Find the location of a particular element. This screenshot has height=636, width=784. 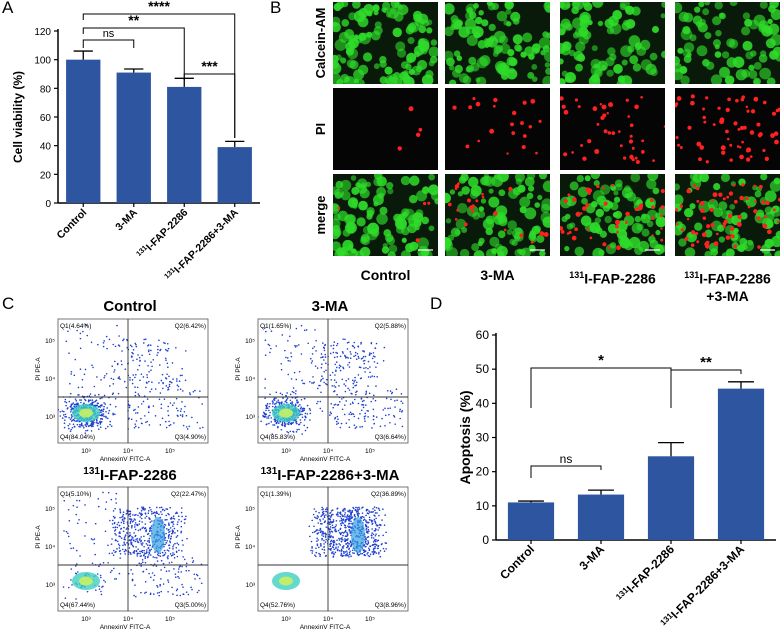

y-tick-label: 40 is located at coordinates (46, 147).